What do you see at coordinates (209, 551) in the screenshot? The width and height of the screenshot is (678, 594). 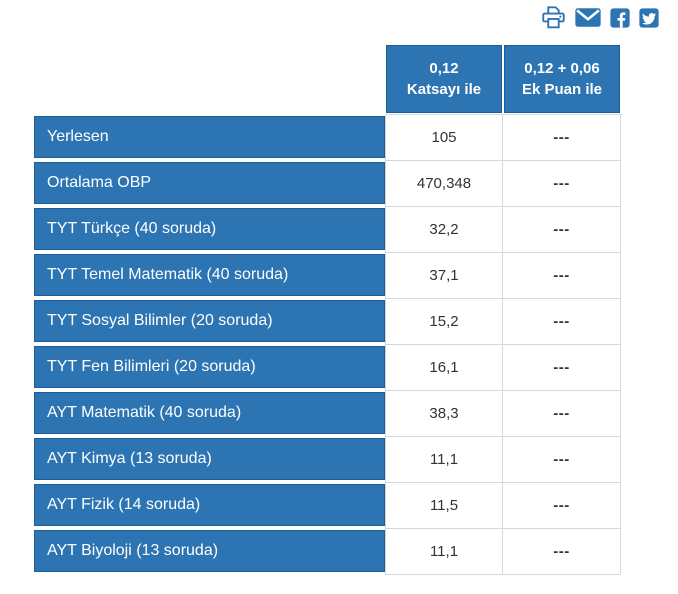 I see `row-label: AYT Biyoloji (13 soruda)` at bounding box center [209, 551].